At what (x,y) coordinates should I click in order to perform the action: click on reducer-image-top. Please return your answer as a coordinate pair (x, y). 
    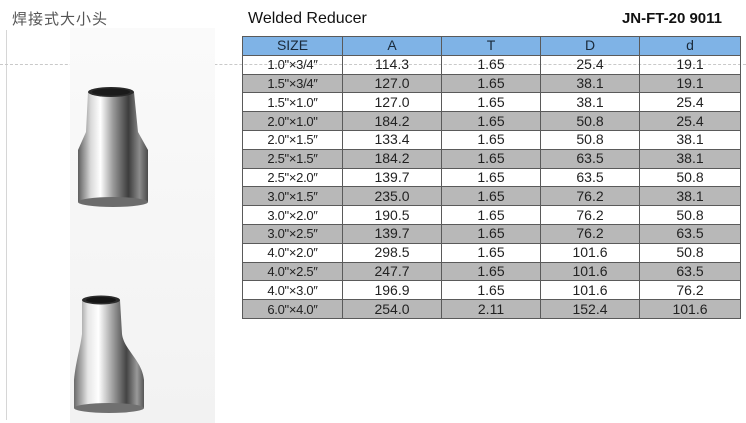
    Looking at the image, I should click on (113, 147).